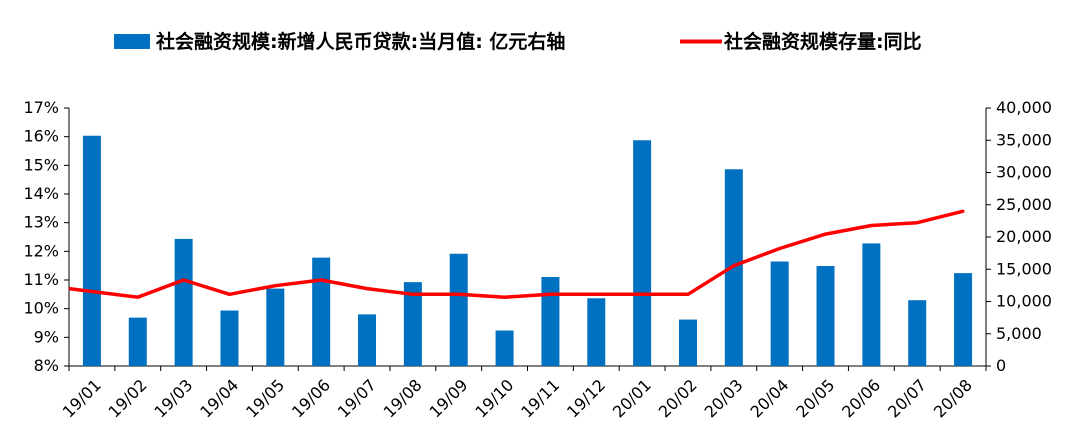 Image resolution: width=1080 pixels, height=446 pixels. I want to click on x-tick-label: 20/02, so click(678, 398).